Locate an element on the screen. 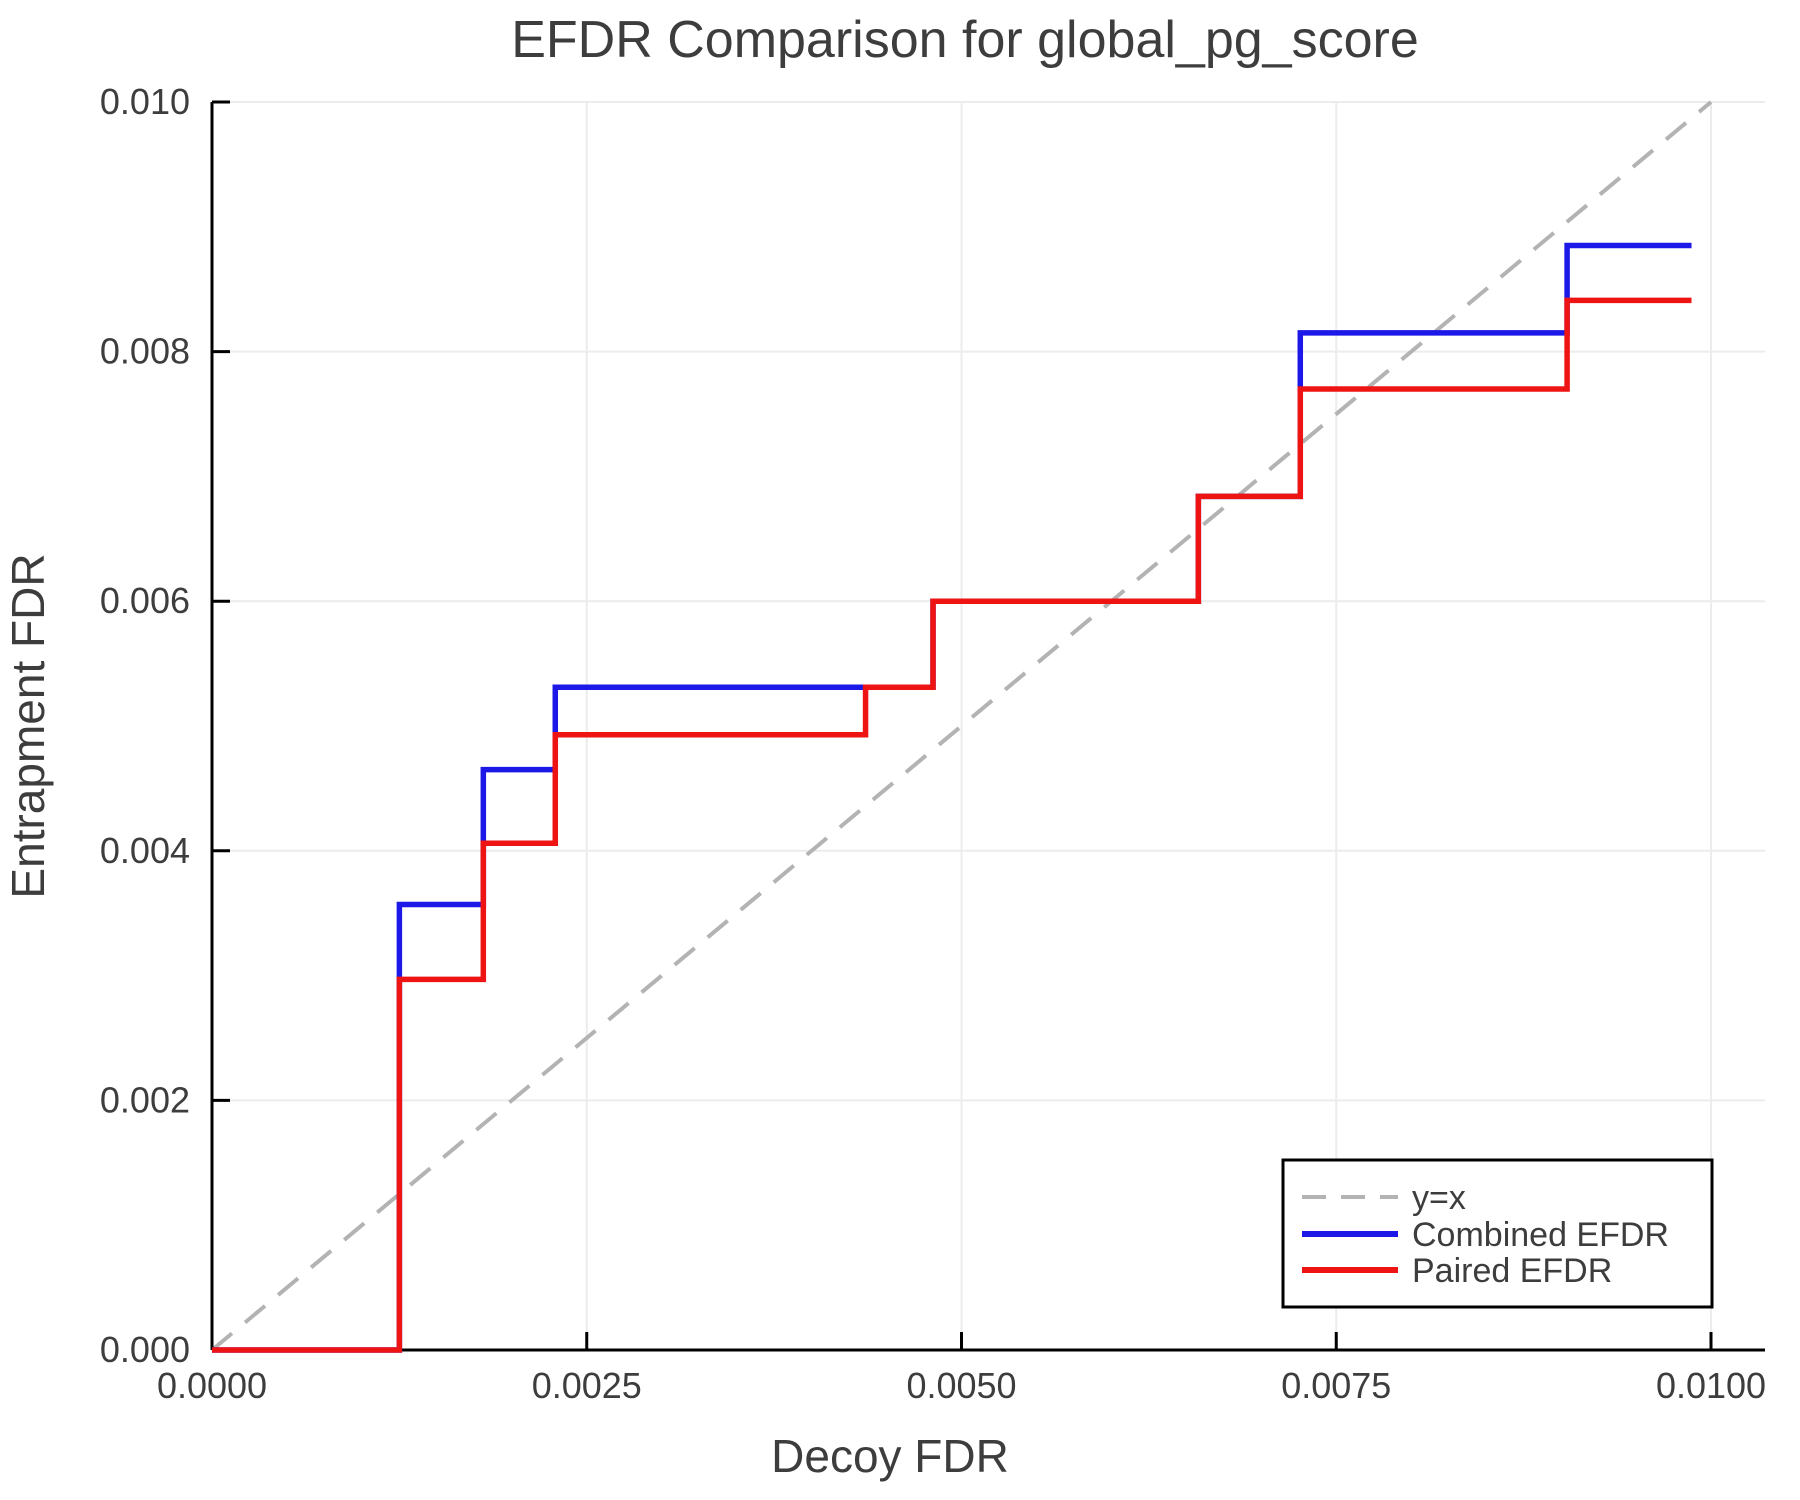 This screenshot has height=1500, width=1800. legend: y=x Combined EFDR Paired EFDR is located at coordinates (1497, 1233).